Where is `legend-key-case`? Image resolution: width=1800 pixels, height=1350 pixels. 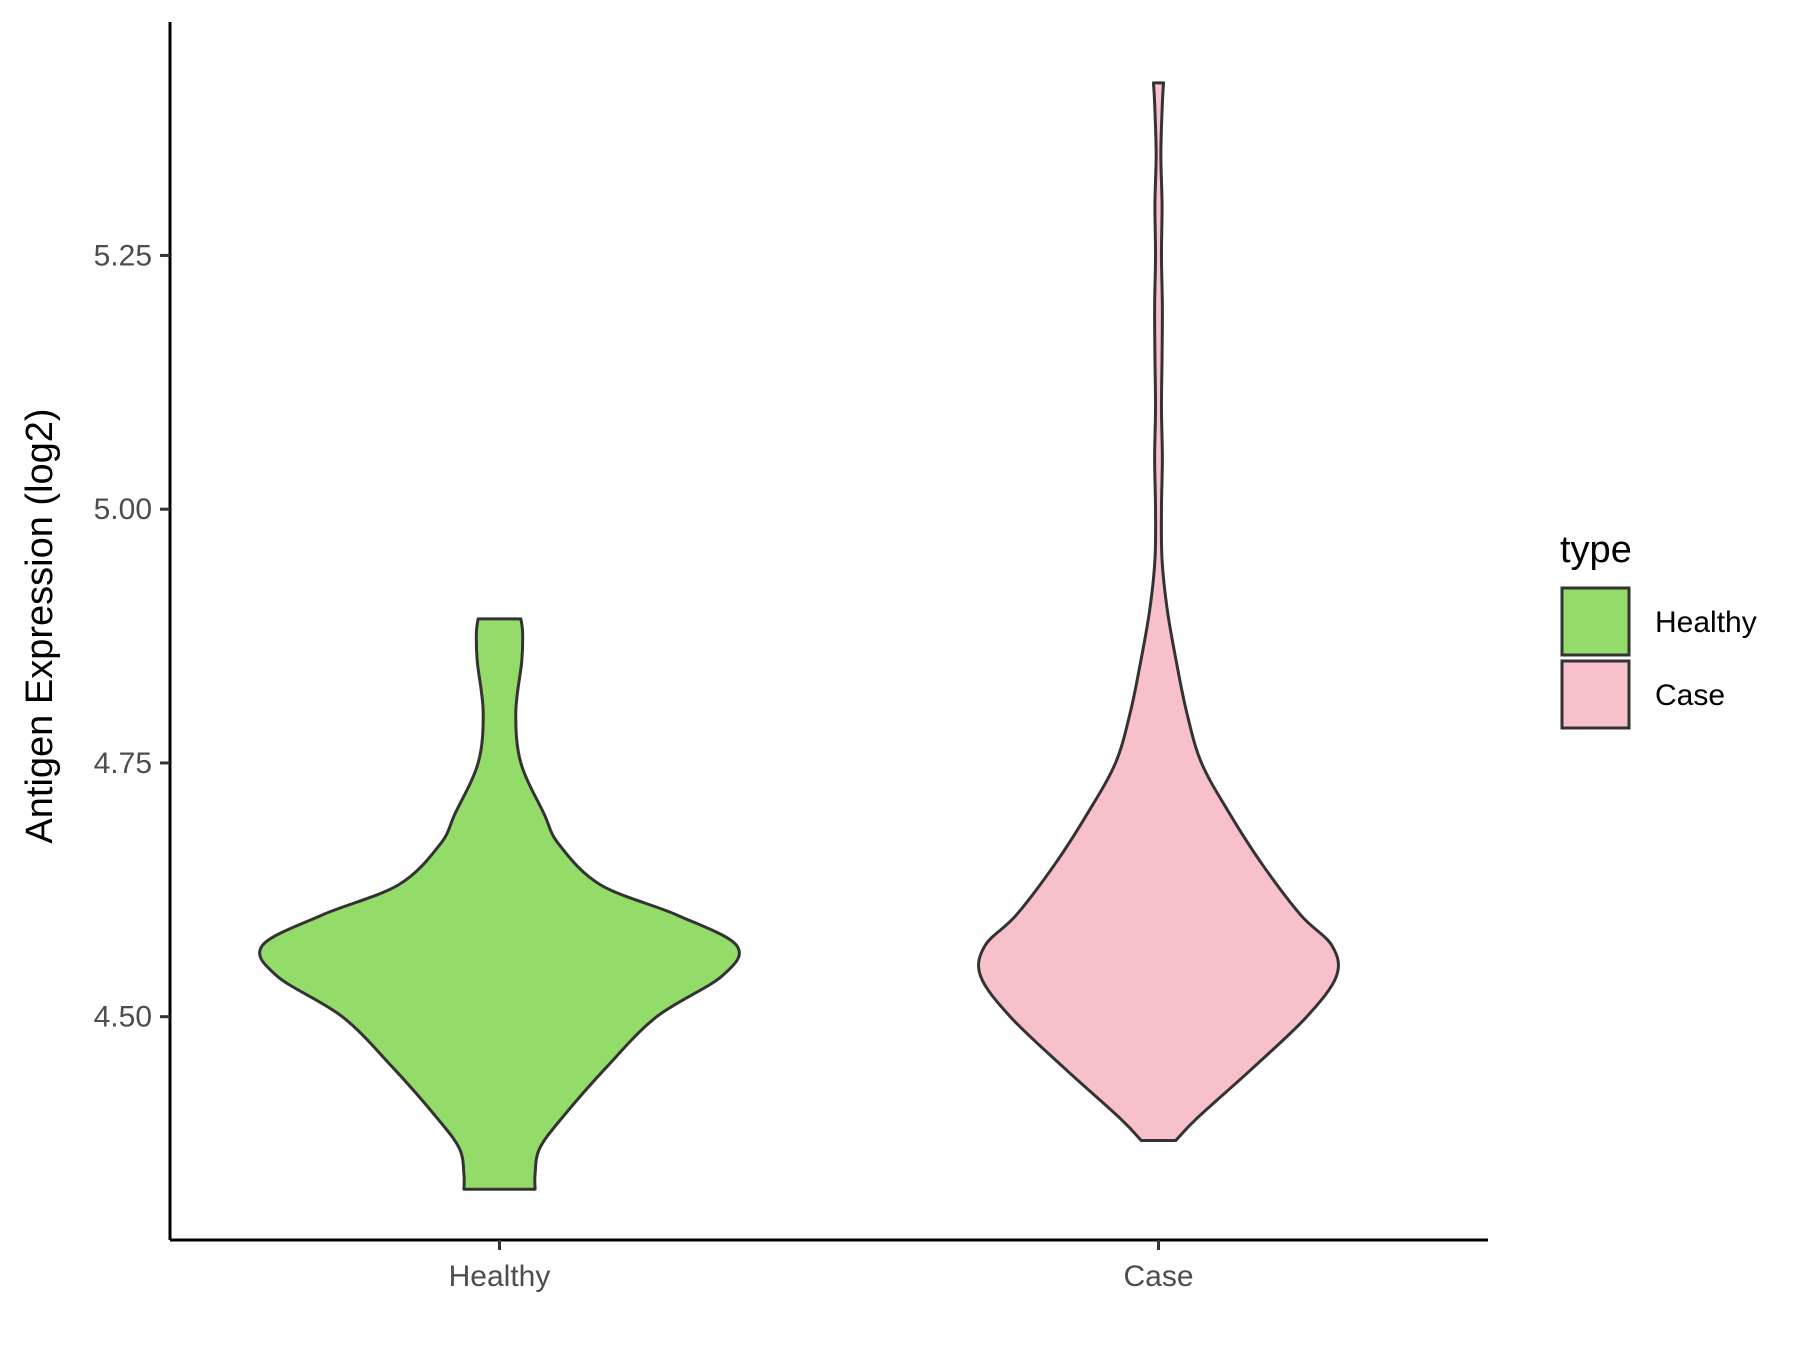
legend-key-case is located at coordinates (1595, 694).